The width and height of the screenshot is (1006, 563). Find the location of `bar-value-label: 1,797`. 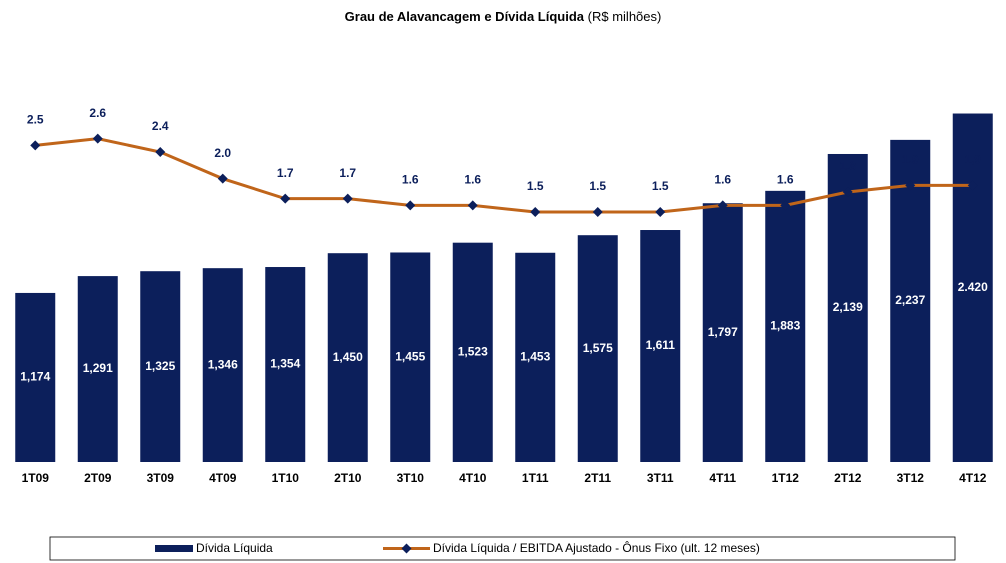

bar-value-label: 1,797 is located at coordinates (723, 332).